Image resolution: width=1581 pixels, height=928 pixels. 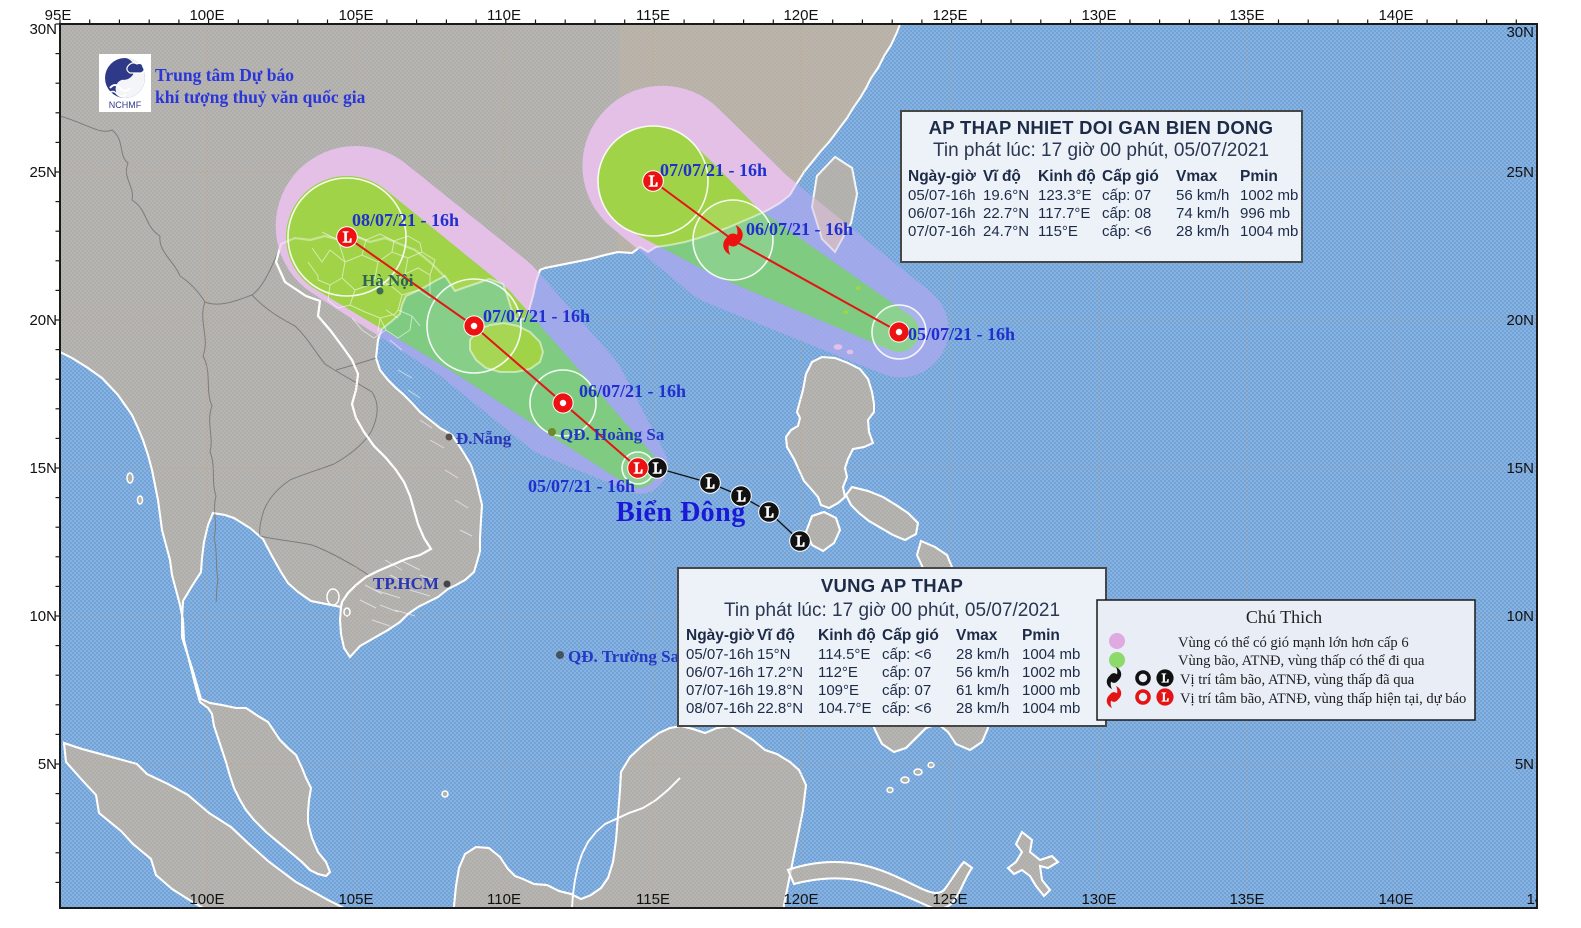 What do you see at coordinates (43, 172) in the screenshot?
I see `svg-text: 25N` at bounding box center [43, 172].